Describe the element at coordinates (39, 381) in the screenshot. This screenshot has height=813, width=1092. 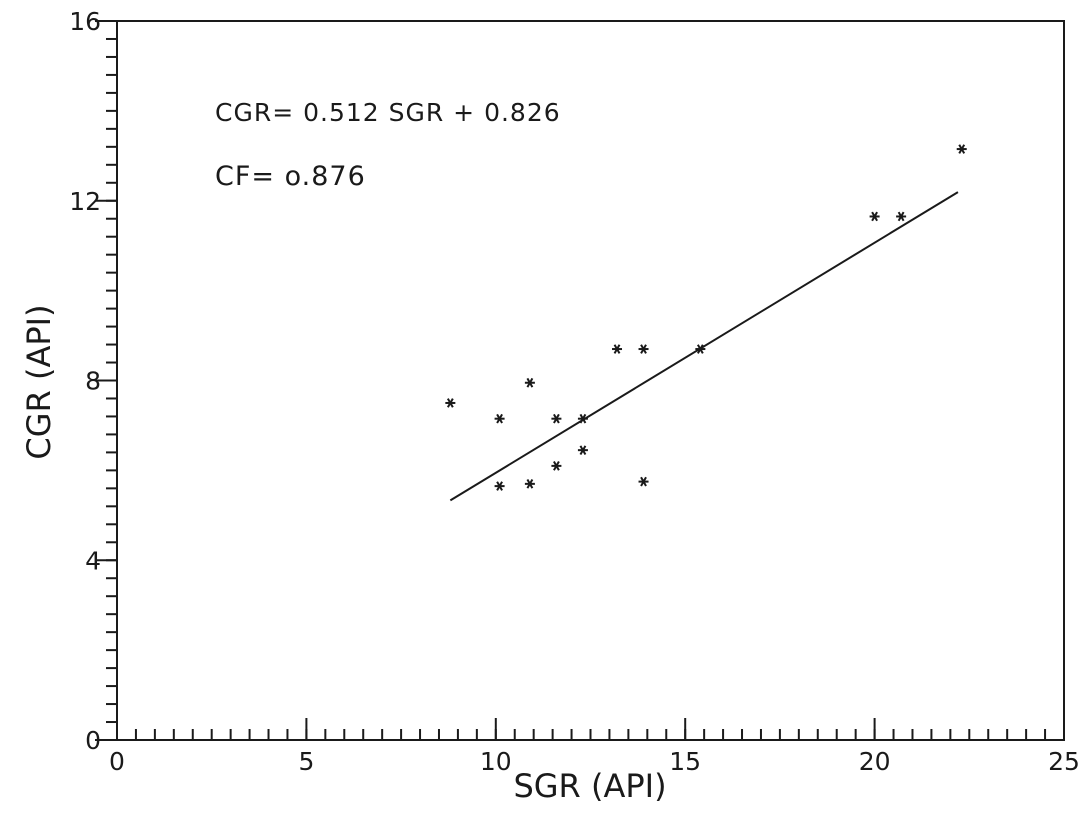
I see `y-axis-label: CGR (API)` at that location.